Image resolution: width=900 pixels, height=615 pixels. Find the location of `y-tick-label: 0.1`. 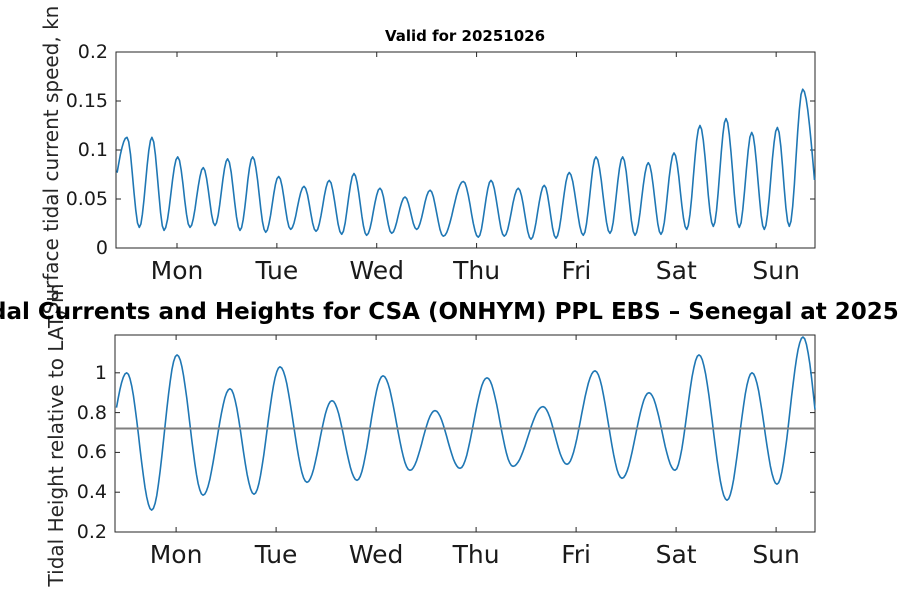

y-tick-label: 0.1 is located at coordinates (92, 150).